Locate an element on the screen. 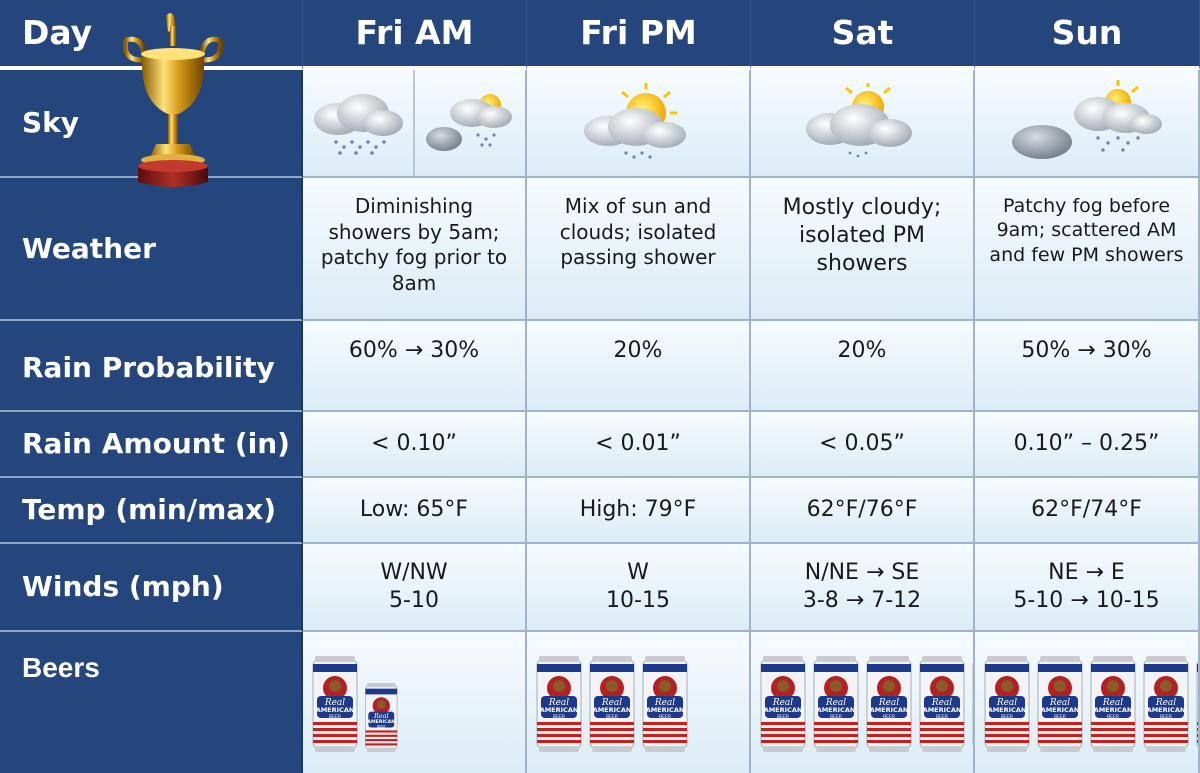 The height and width of the screenshot is (773, 1200). rain-amount-fri-am: < 0.10” is located at coordinates (415, 445).